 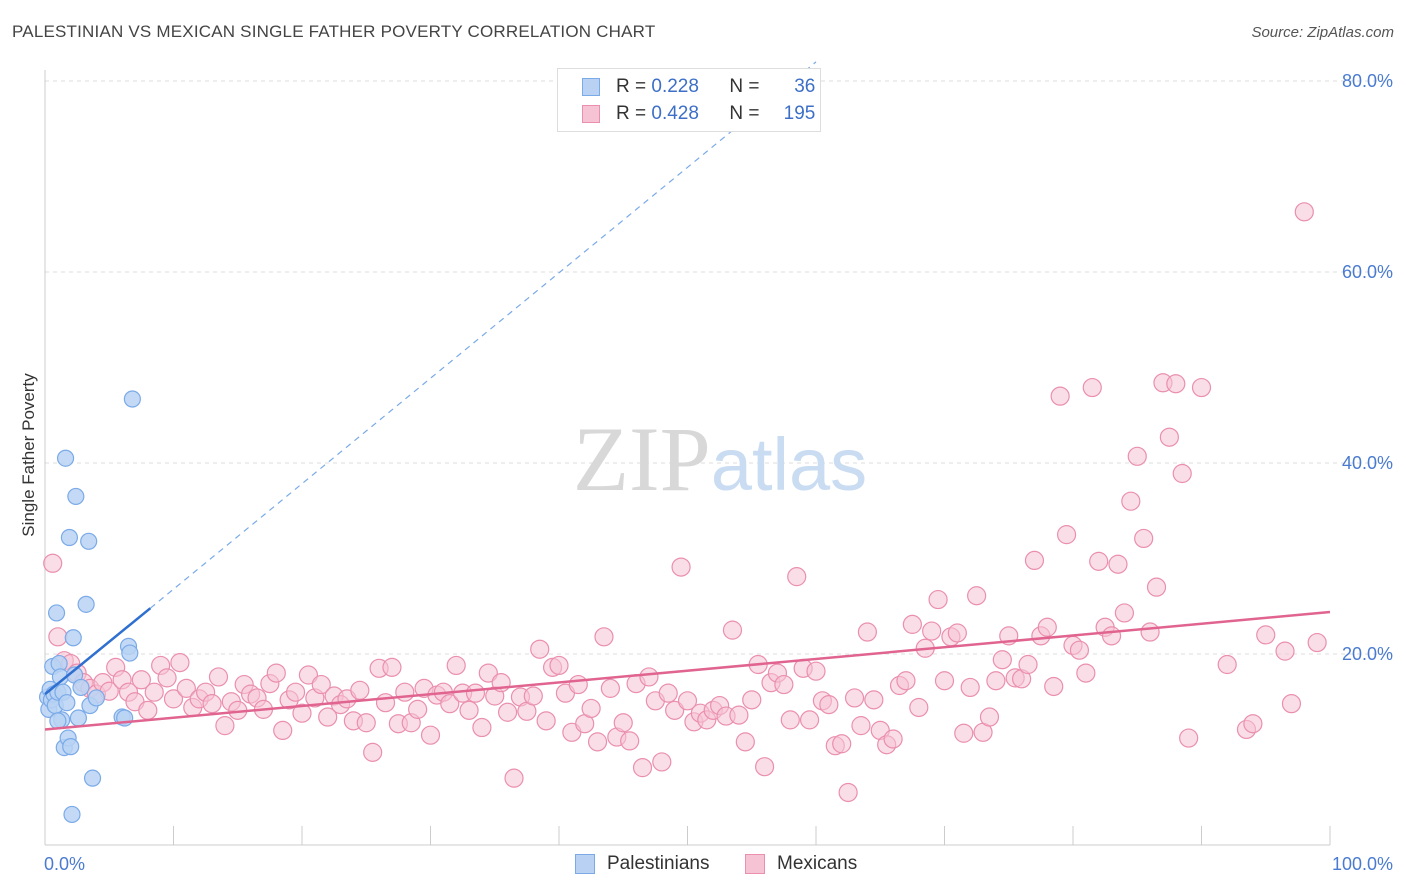 I want to click on y-tick-label: 60.0%, so click(x=1367, y=272).